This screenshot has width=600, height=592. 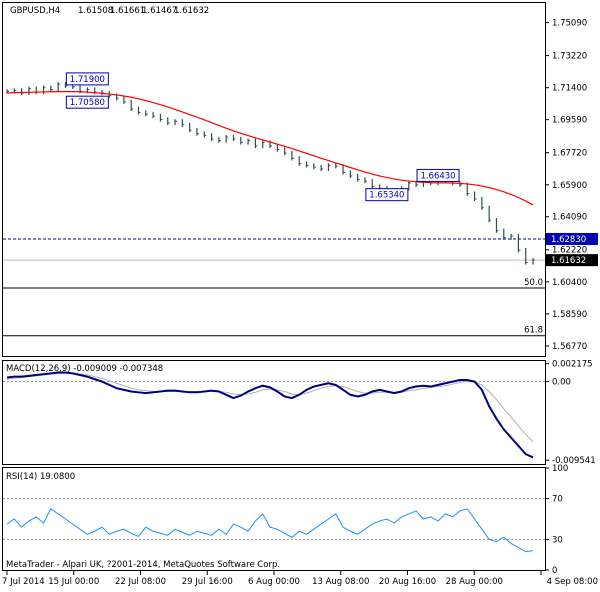 What do you see at coordinates (554, 571) in the screenshot?
I see `rsi-tick-label: 0` at bounding box center [554, 571].